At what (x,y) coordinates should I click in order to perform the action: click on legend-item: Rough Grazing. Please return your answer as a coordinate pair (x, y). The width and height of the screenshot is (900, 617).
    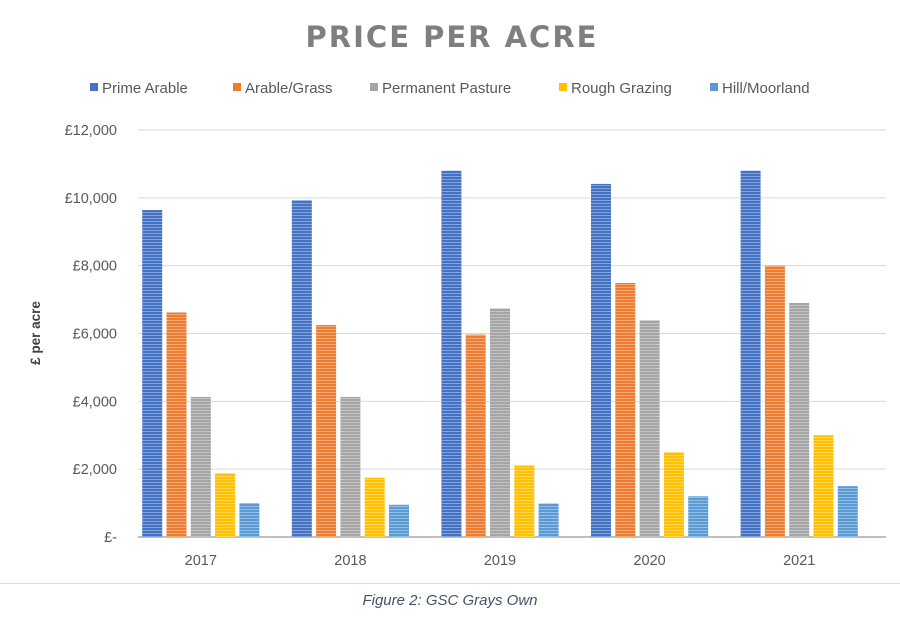
    Looking at the image, I should click on (615, 88).